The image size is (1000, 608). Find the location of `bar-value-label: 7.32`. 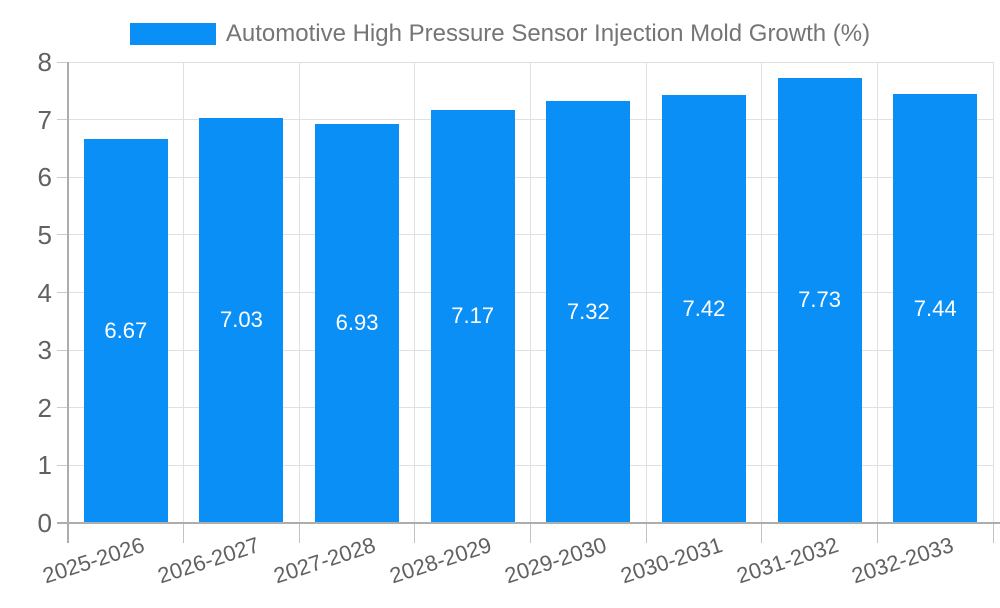

bar-value-label: 7.32 is located at coordinates (588, 312).